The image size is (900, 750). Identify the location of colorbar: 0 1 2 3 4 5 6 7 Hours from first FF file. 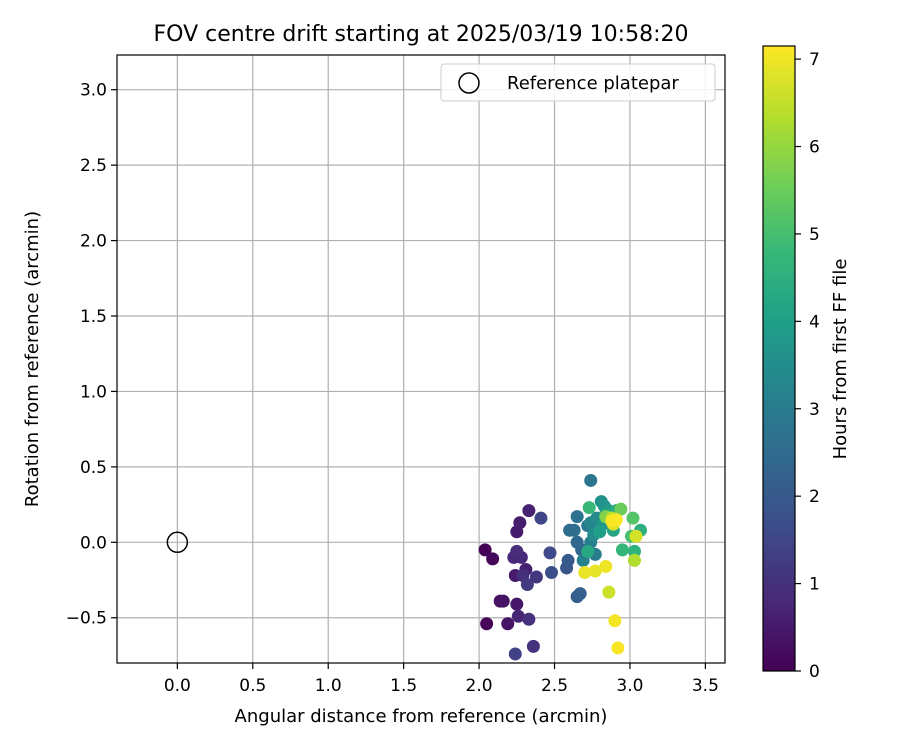
(806, 363).